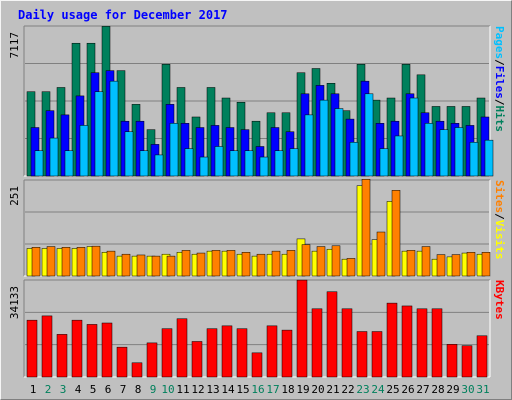 The height and width of the screenshot is (400, 512). Describe the element at coordinates (499, 42) in the screenshot. I see `legend-entry: Pages` at that location.